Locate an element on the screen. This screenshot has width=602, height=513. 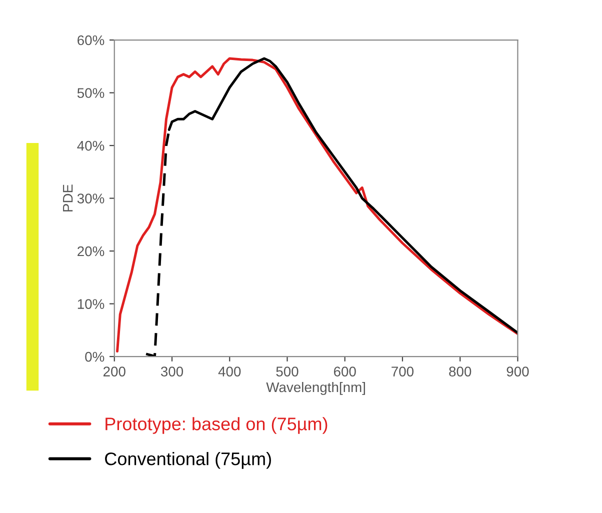
x-tick-label: 500 is located at coordinates (287, 371).